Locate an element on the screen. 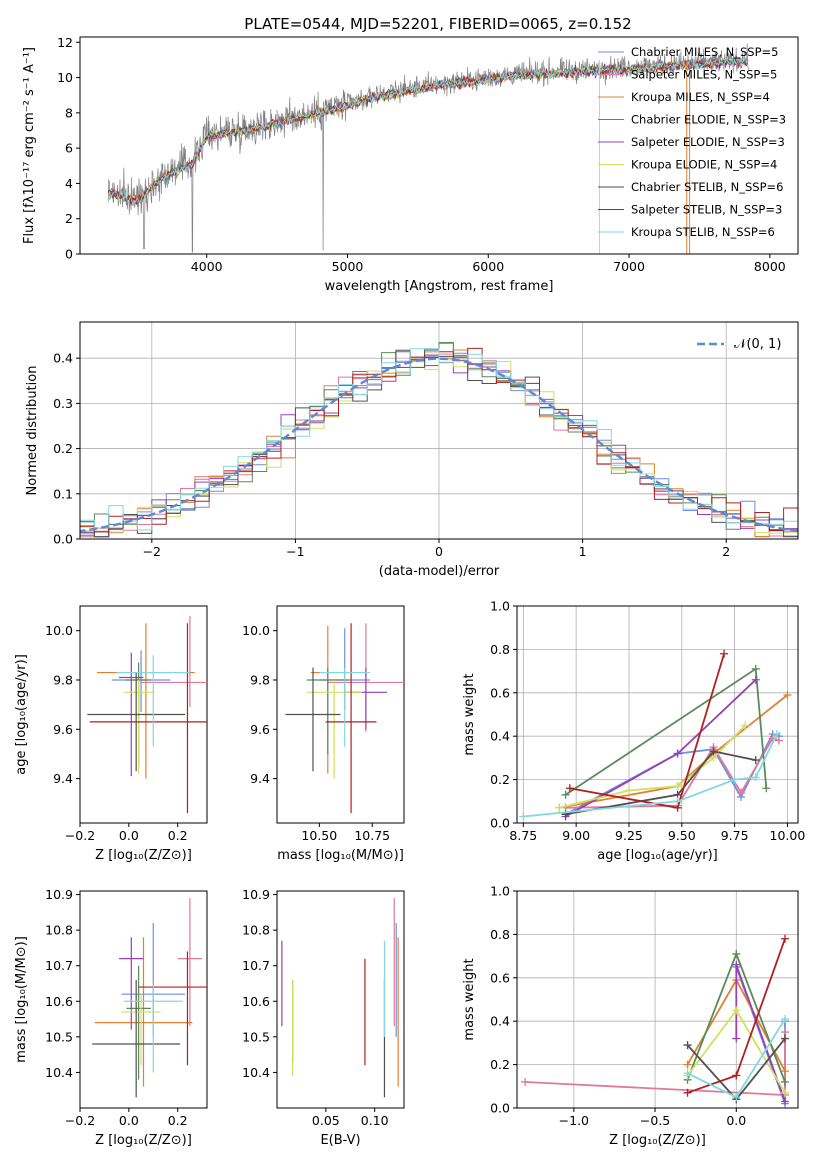  y-axis-label: Normed distribution is located at coordinates (32, 431).